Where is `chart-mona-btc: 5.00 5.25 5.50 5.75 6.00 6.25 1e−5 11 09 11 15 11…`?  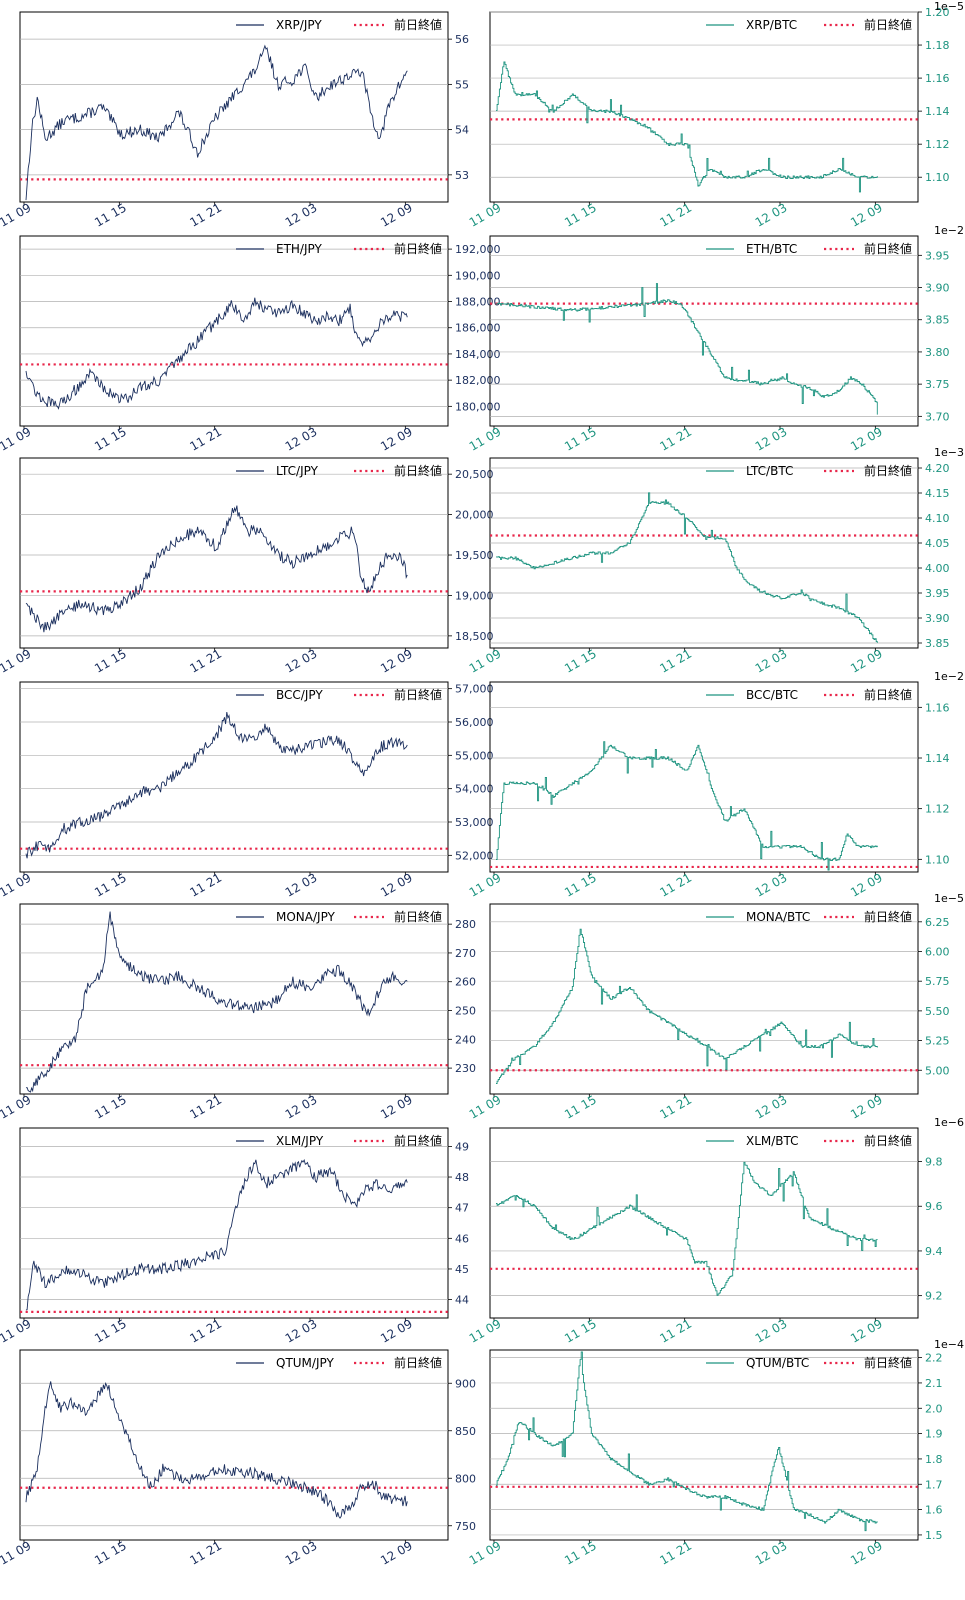 chart-mona-btc: 5.00 5.25 5.50 5.75 6.00 6.25 1e−5 11 09 11 15 11… is located at coordinates (715, 1007).